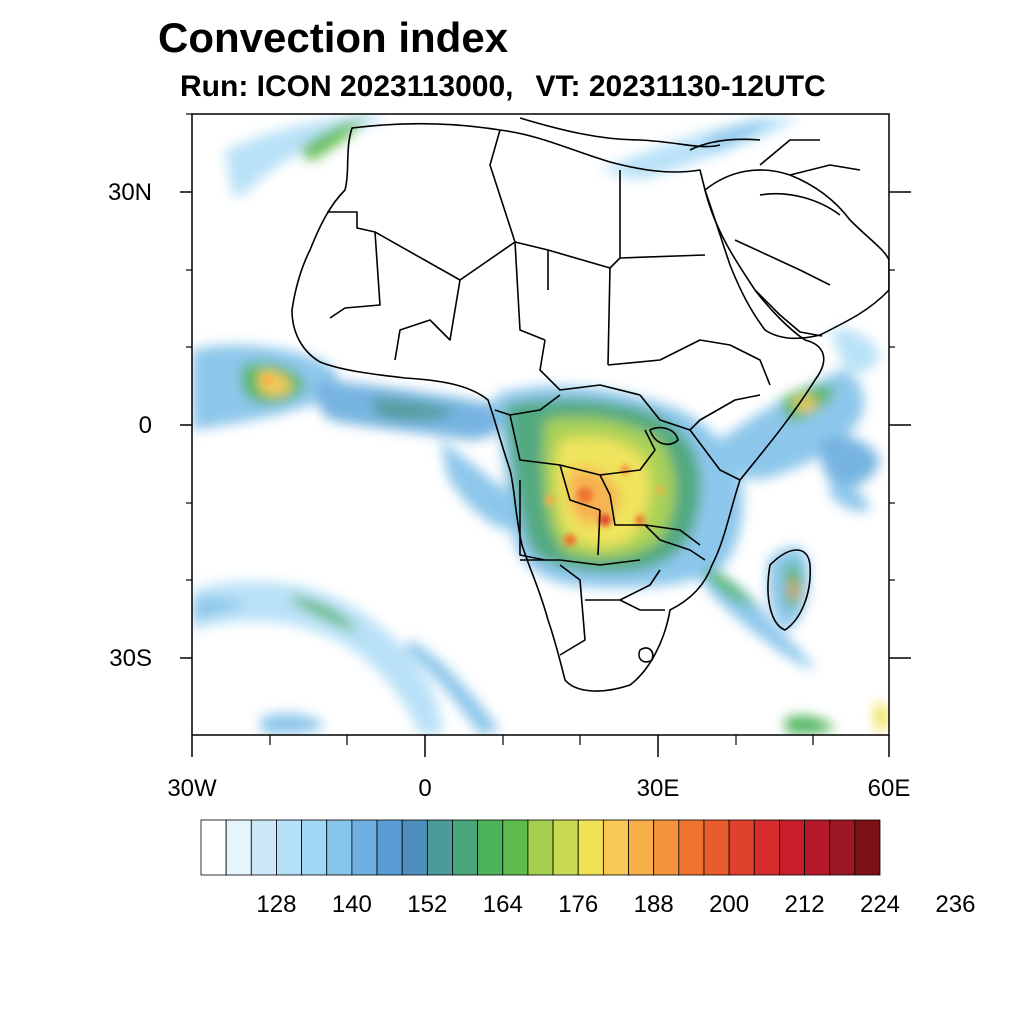 This screenshot has height=1024, width=1024. Describe the element at coordinates (145, 425) in the screenshot. I see `lat-label-0: 0` at that location.